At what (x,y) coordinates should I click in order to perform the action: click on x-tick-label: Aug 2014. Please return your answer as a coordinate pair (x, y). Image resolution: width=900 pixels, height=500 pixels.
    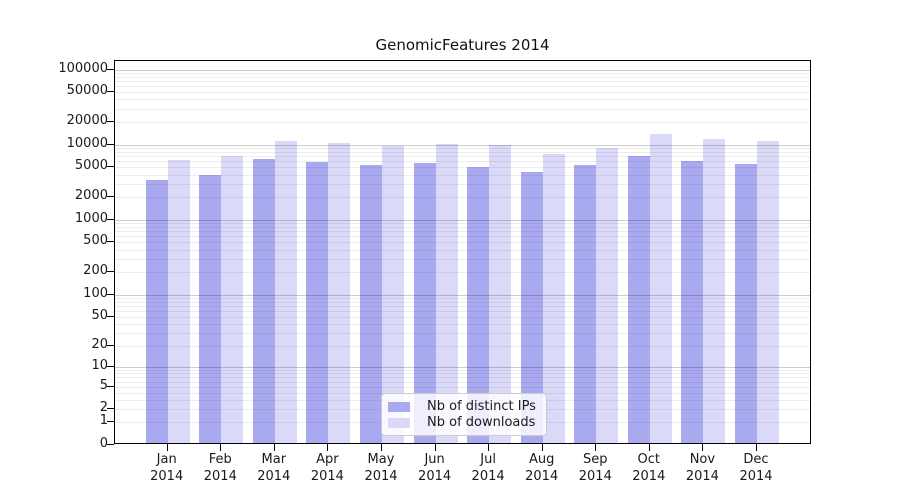
    Looking at the image, I should click on (542, 468).